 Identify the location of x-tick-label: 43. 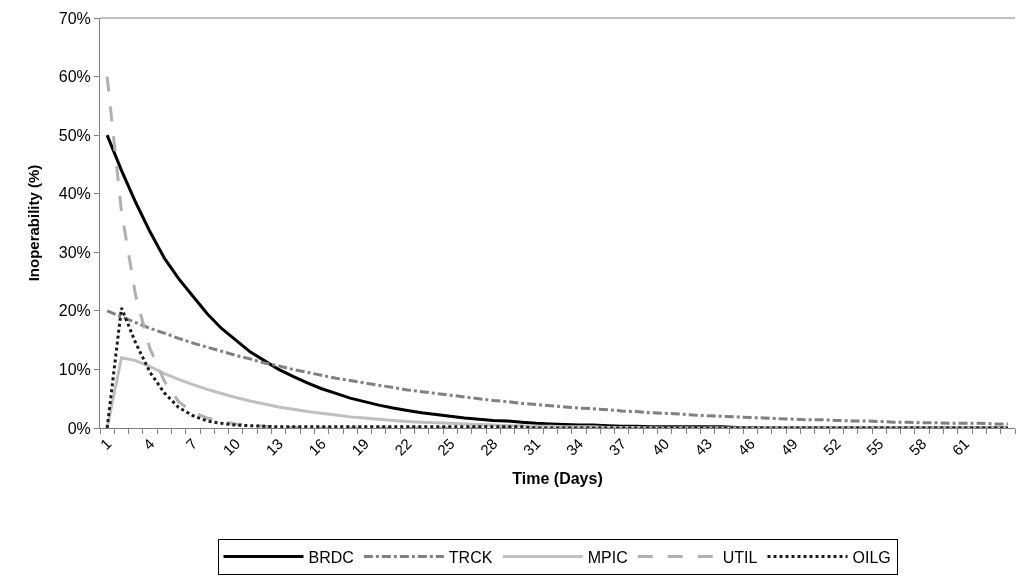
(703, 446).